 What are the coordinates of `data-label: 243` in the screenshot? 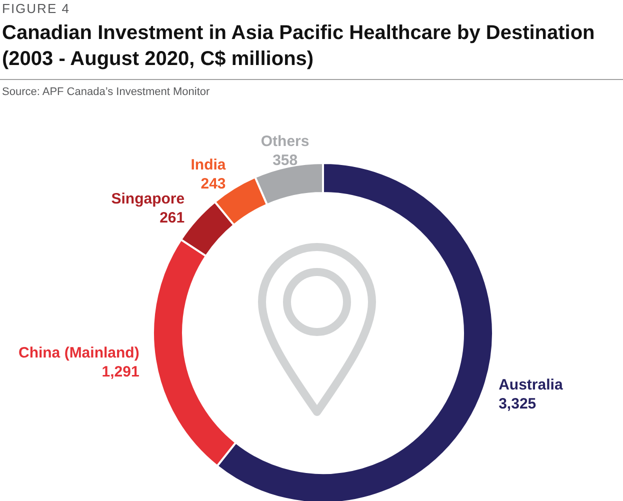 It's located at (213, 183).